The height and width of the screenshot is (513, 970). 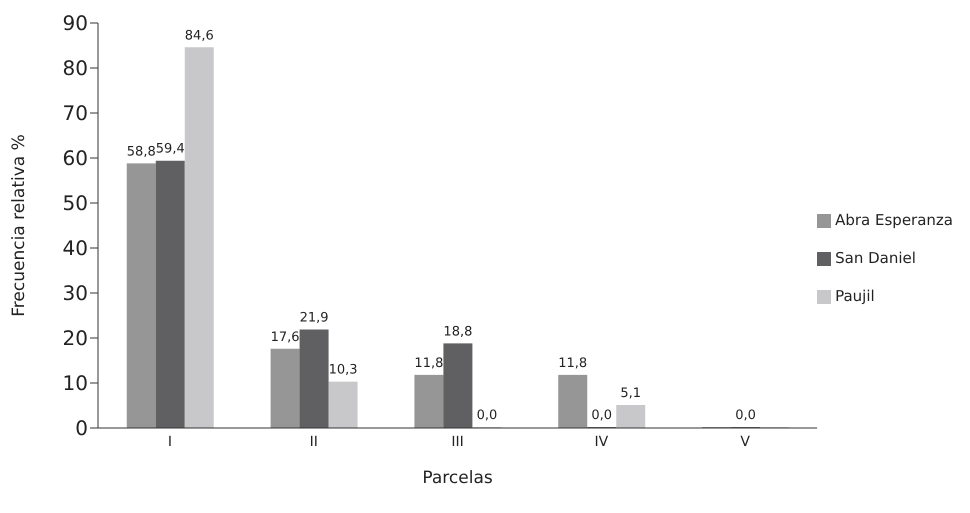 I want to click on y-tick-label: 30, so click(x=75, y=293).